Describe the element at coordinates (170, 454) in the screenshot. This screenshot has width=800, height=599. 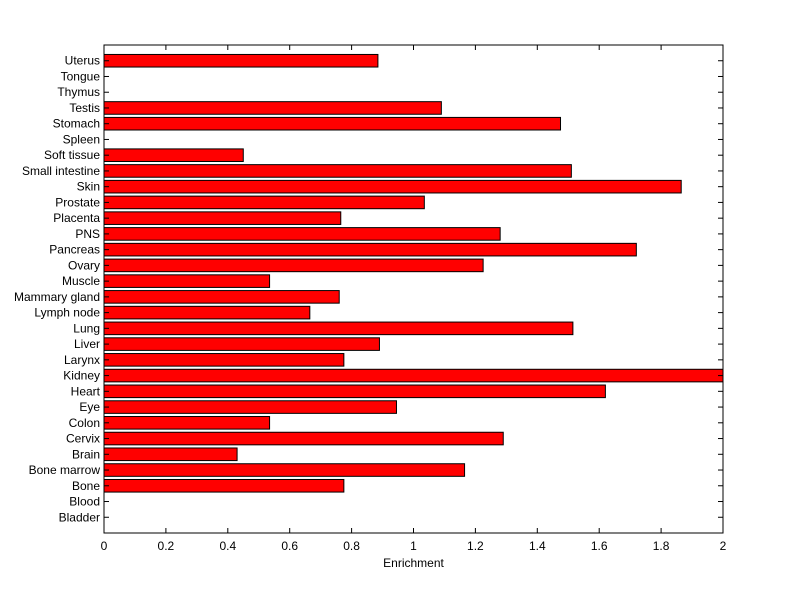
I see `bar-brain` at that location.